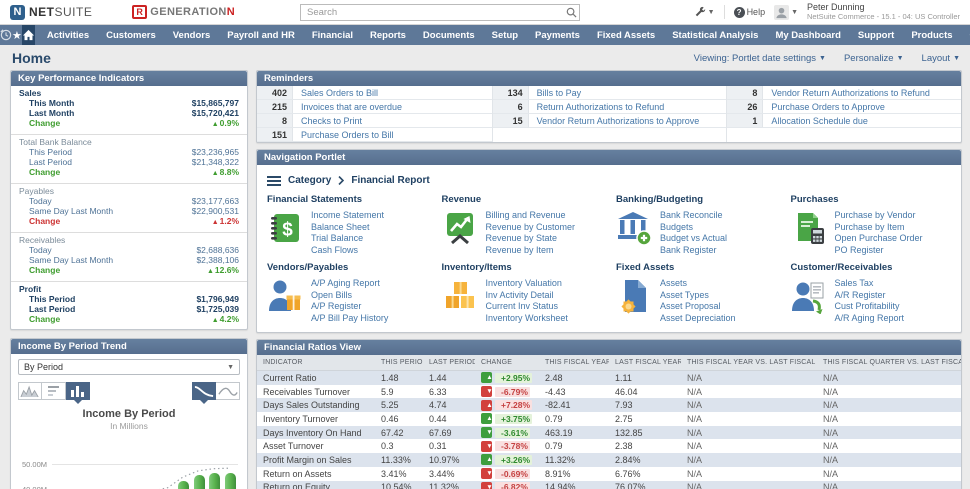 The image size is (970, 489). I want to click on ratio-fy-vs-fy: N/A, so click(695, 473).